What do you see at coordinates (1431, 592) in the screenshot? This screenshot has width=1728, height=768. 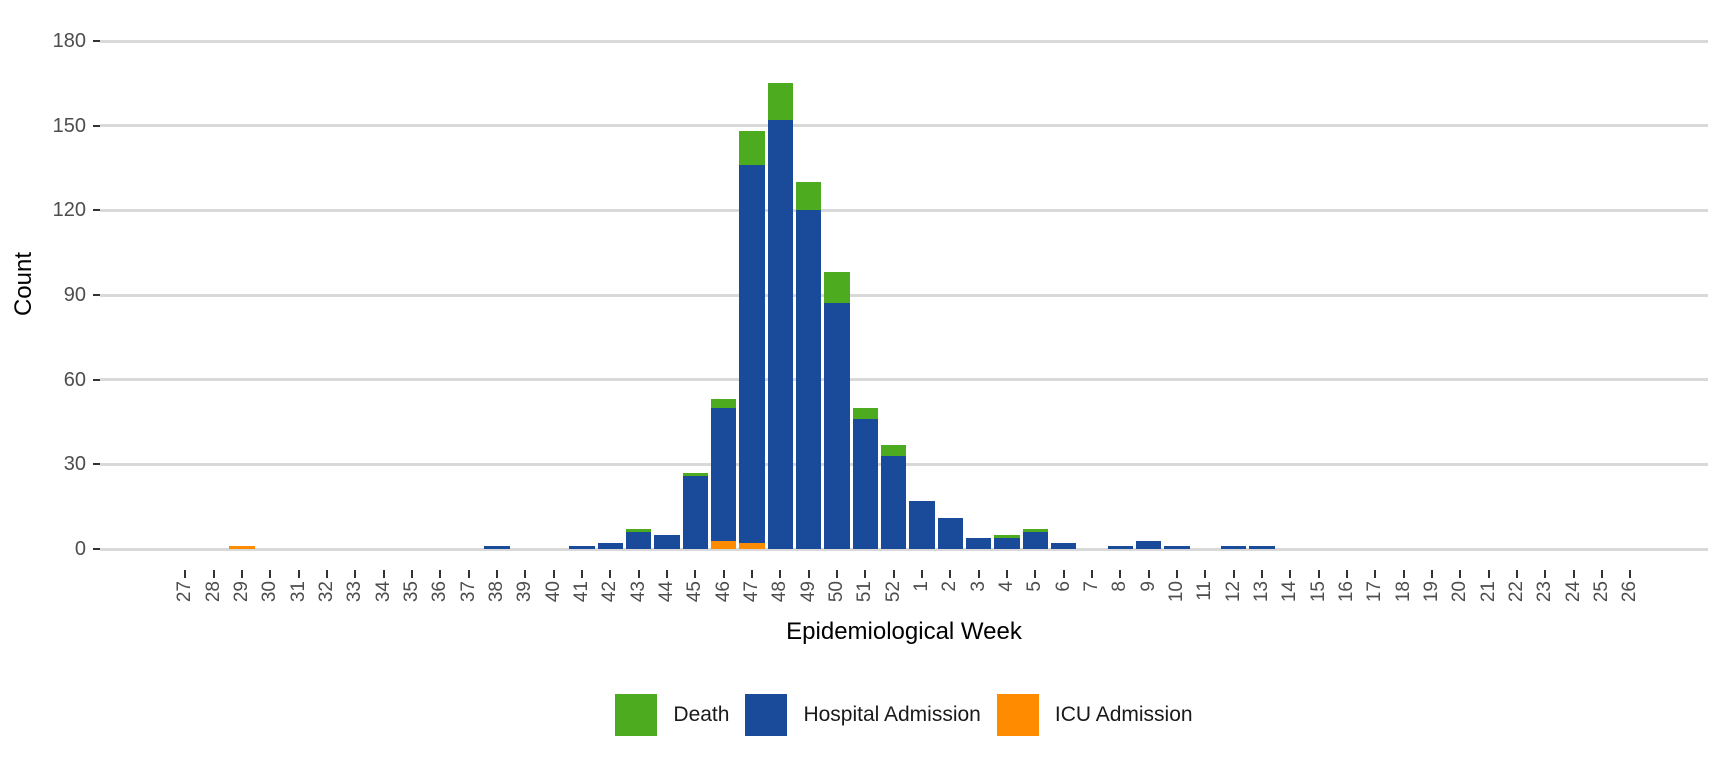 I see `x-axis-tick-label: 19` at bounding box center [1431, 592].